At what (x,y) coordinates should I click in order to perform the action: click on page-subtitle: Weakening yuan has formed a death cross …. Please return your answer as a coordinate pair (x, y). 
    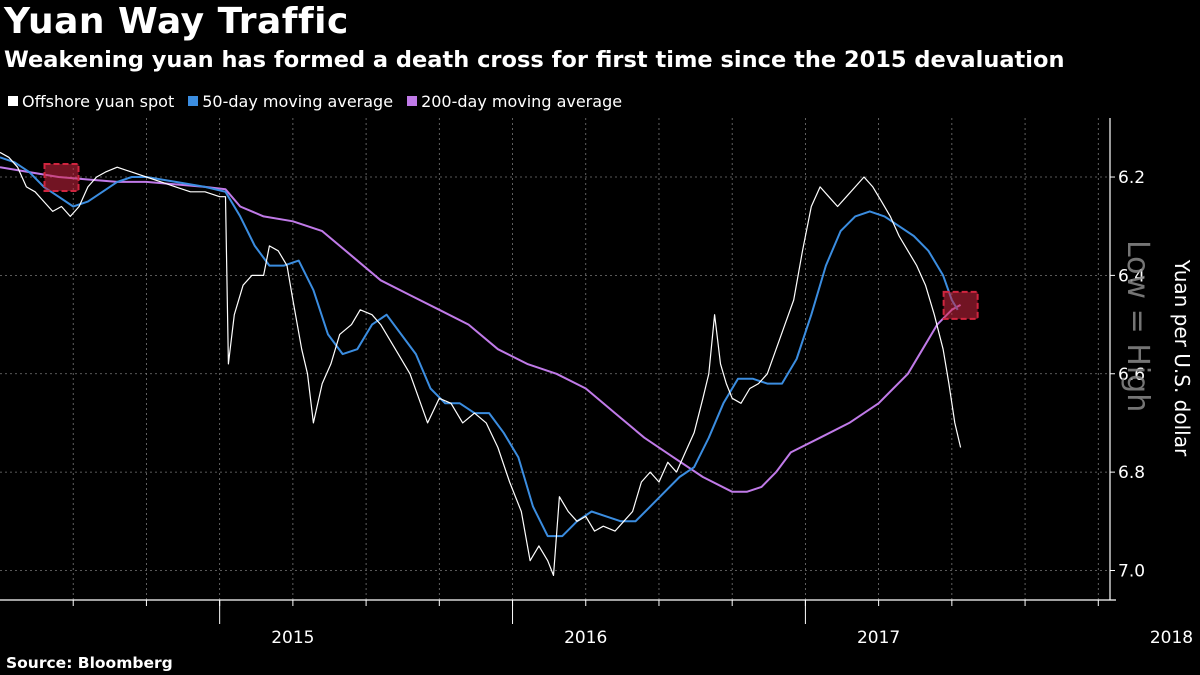
    Looking at the image, I should click on (534, 60).